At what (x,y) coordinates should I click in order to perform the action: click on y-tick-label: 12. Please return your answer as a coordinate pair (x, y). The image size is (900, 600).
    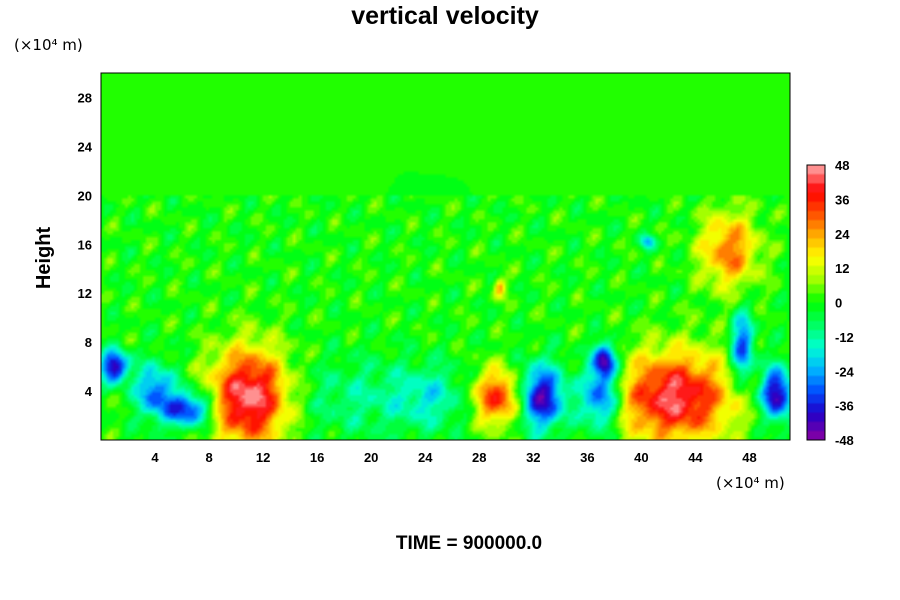
    Looking at the image, I should click on (85, 293).